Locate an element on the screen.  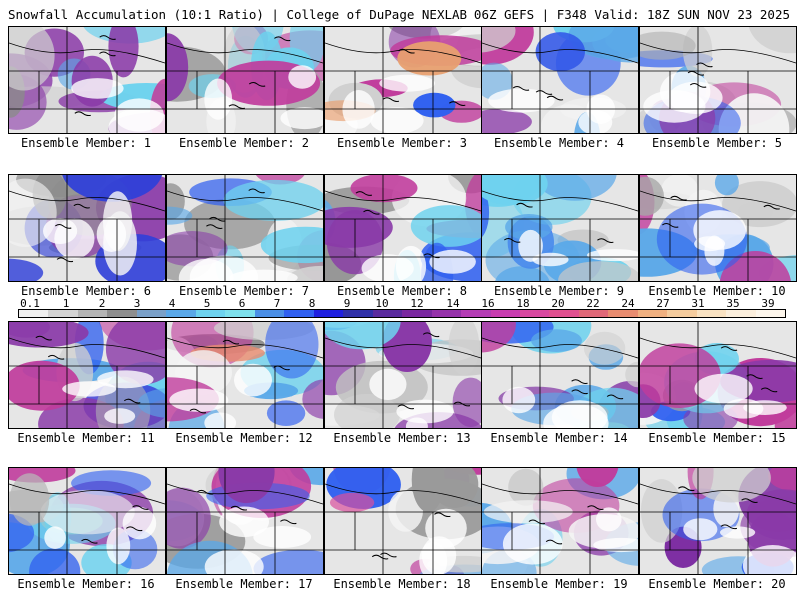
colorbar-tick-label: 2 is located at coordinates (102, 303).